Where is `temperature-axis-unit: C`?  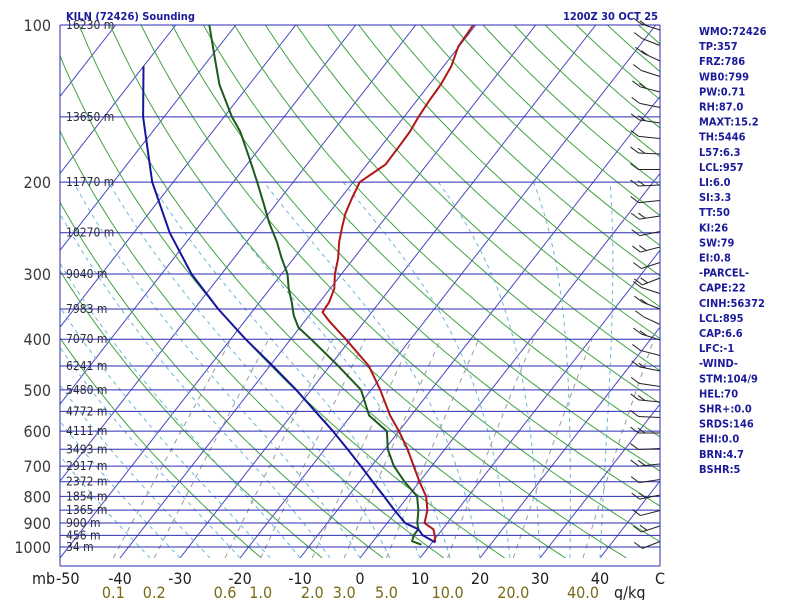
temperature-axis-unit: C is located at coordinates (660, 578).